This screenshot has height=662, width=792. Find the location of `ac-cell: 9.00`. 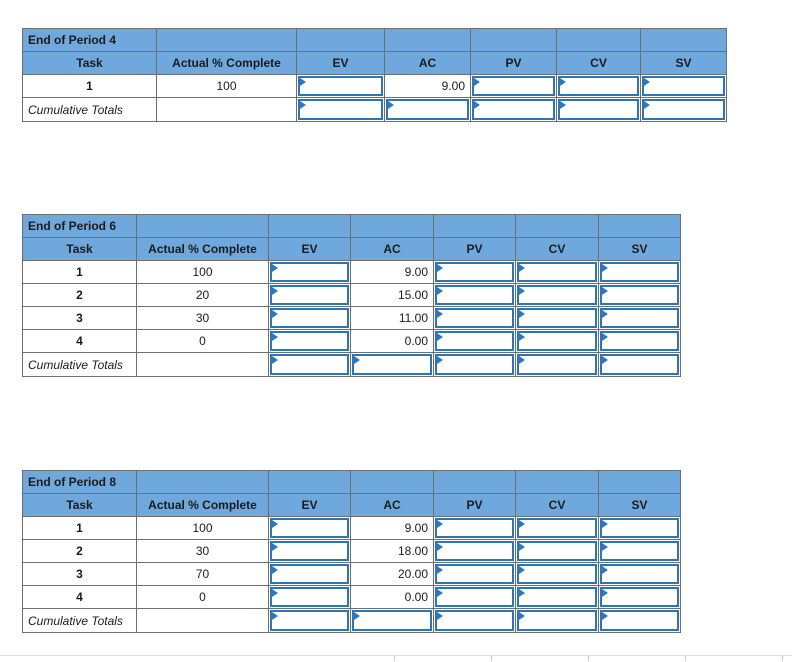

ac-cell: 9.00 is located at coordinates (427, 86).